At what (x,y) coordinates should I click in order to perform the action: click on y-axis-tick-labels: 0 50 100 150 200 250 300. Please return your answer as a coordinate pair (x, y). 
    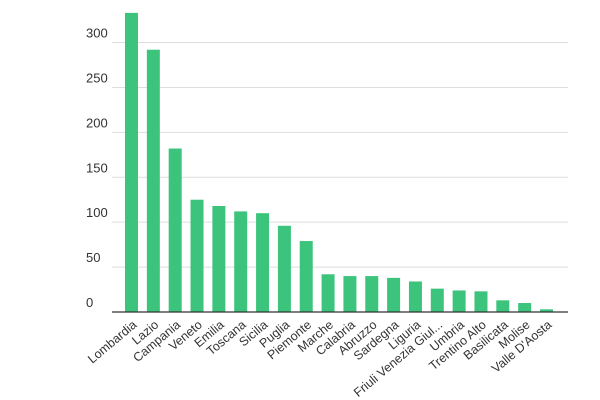
    Looking at the image, I should click on (97, 168).